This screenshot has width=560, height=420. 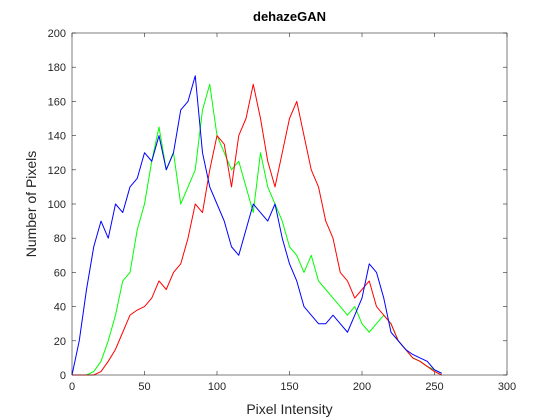 What do you see at coordinates (63, 376) in the screenshot?
I see `y-tick-label: 0` at bounding box center [63, 376].